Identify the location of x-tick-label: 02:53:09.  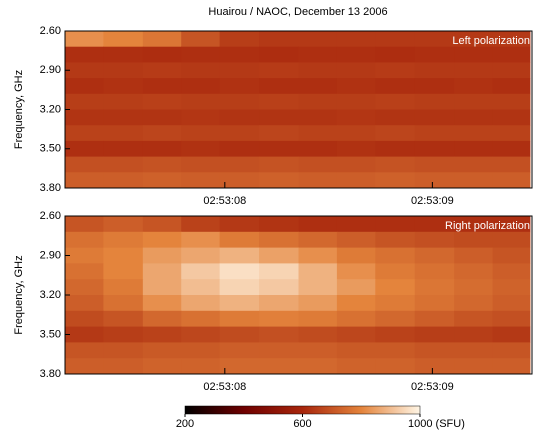
(432, 201).